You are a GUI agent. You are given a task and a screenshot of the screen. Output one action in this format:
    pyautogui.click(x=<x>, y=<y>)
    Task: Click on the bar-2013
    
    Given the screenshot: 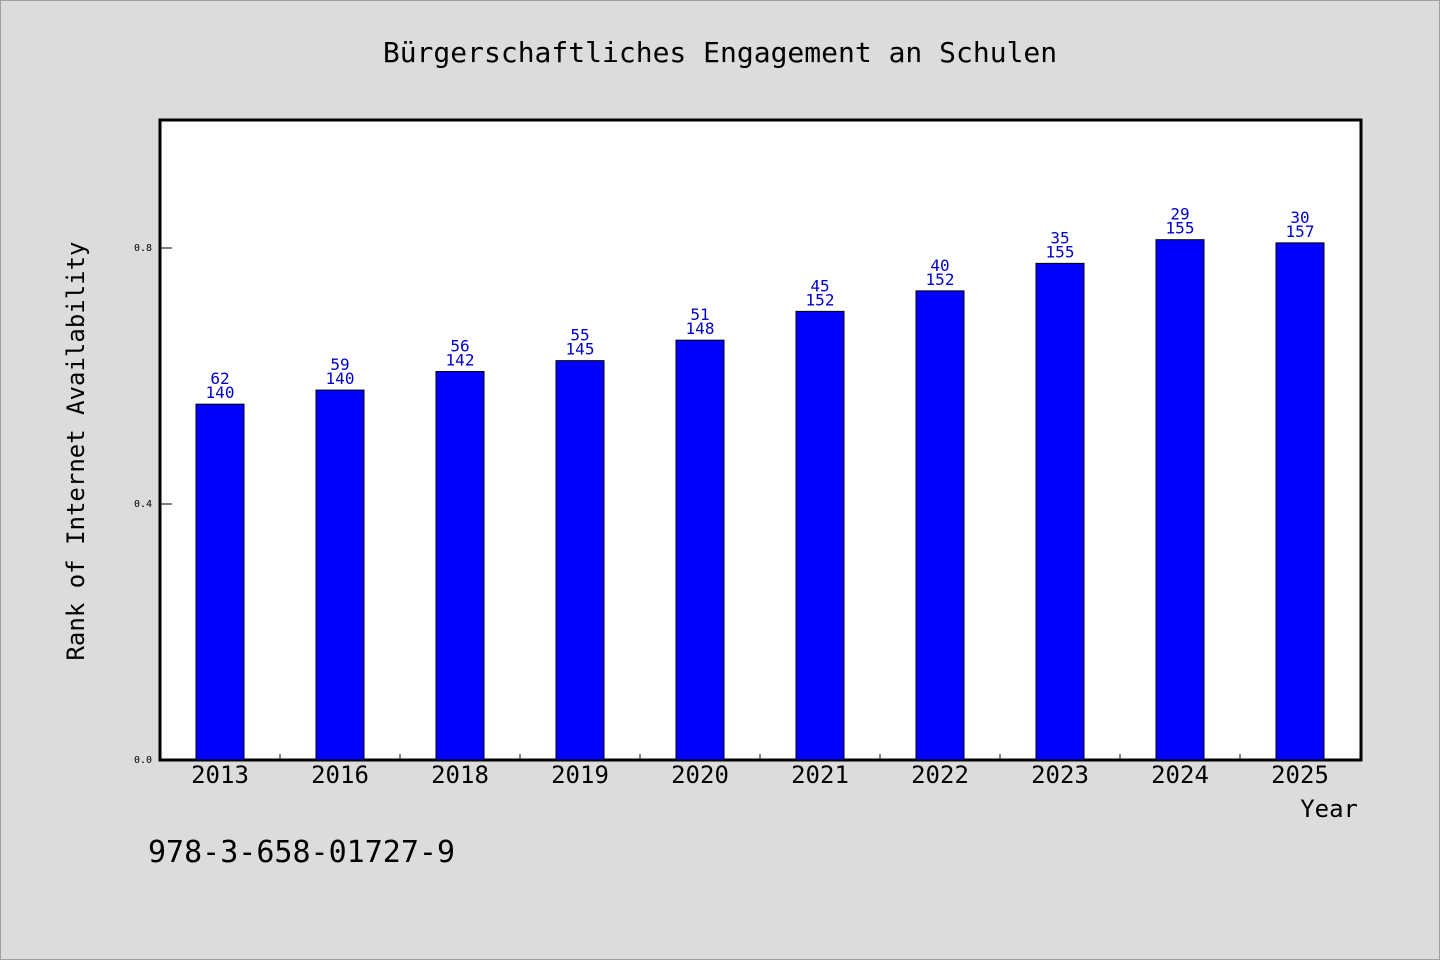 What is the action you would take?
    pyautogui.click(x=220, y=582)
    